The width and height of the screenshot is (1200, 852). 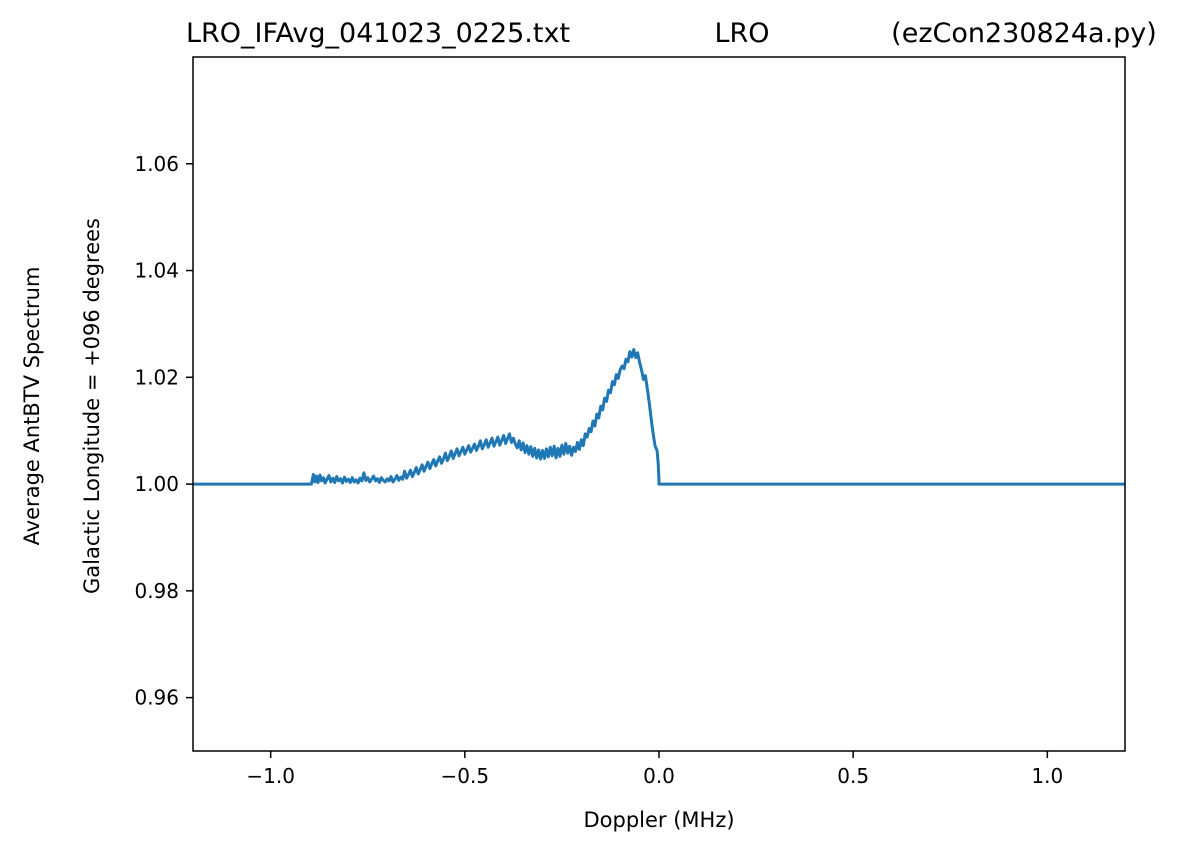 What do you see at coordinates (1024, 33) in the screenshot?
I see `chart-title-program: (ezCon230824a.py)` at bounding box center [1024, 33].